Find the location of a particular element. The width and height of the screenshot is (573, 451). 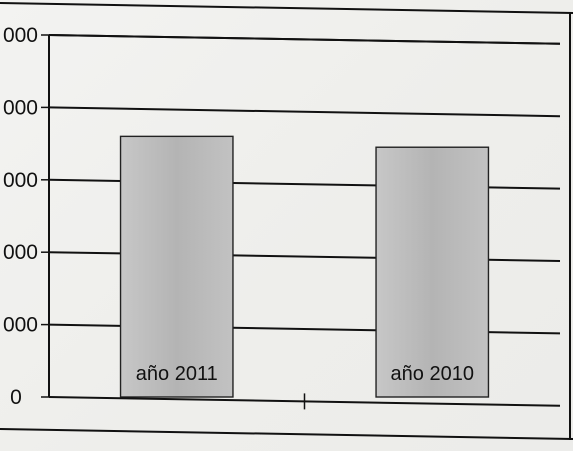

y-tick-label: 0 is located at coordinates (16, 397).